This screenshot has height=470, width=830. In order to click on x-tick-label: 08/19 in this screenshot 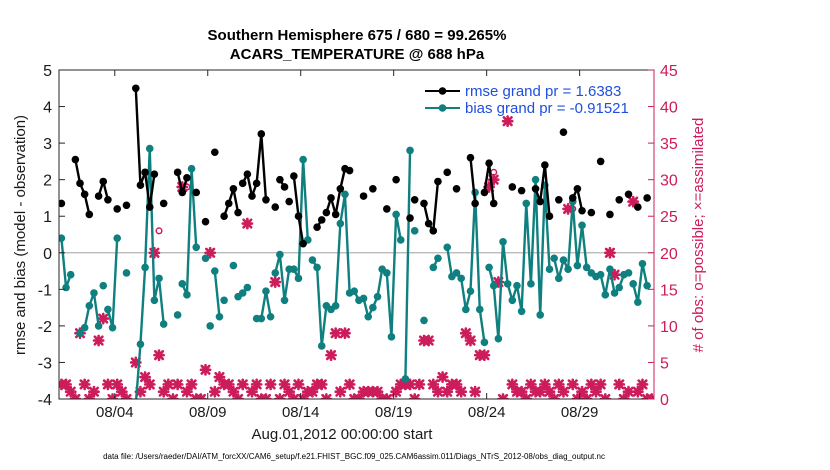, I will do `click(394, 412)`.